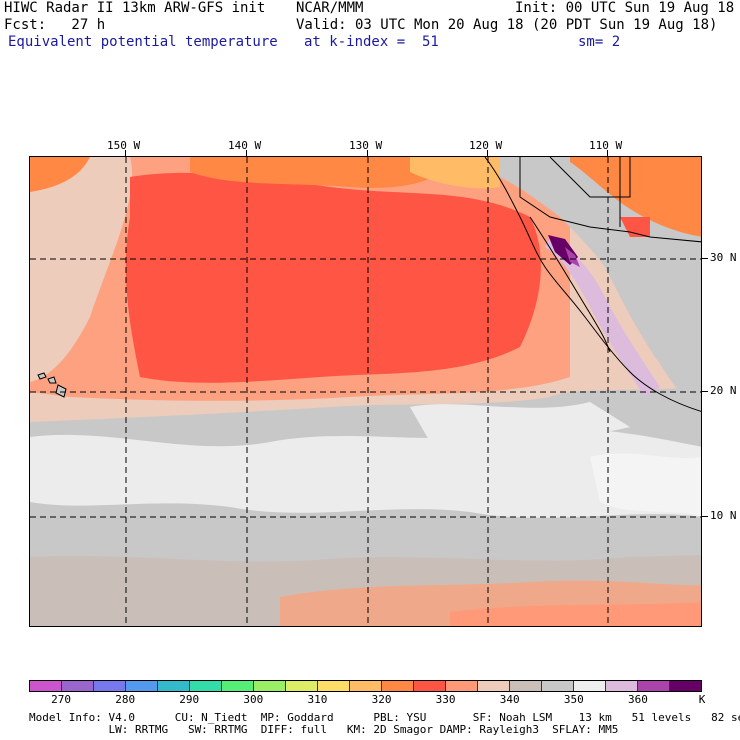  I want to click on color-scale-label: 310, so click(317, 699).